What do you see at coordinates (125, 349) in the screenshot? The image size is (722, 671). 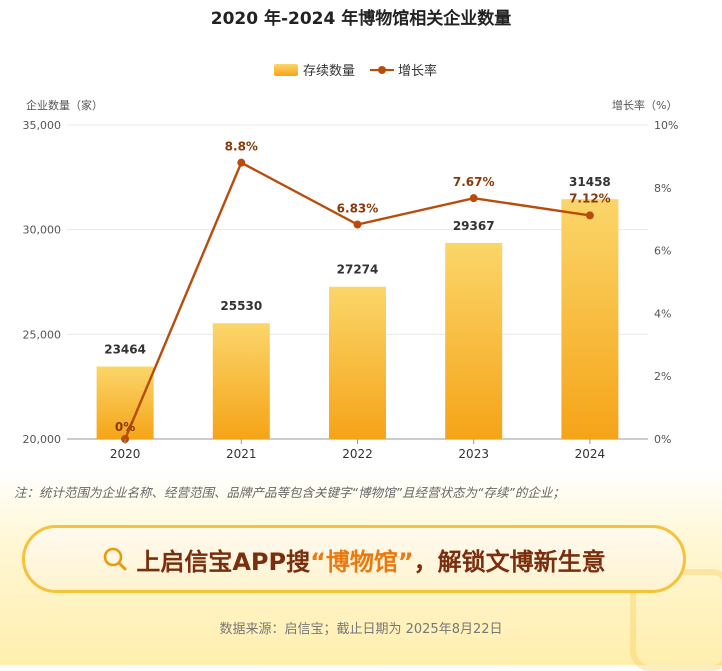 I see `bar-value-label: 23464` at bounding box center [125, 349].